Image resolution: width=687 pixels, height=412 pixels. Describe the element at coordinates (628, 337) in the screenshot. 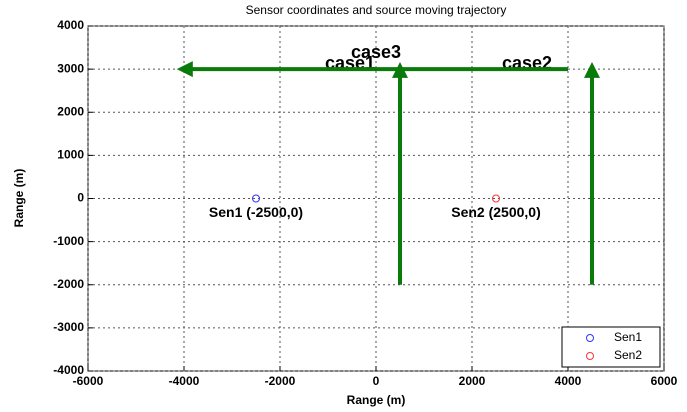

I see `legend-label: Sen1` at that location.